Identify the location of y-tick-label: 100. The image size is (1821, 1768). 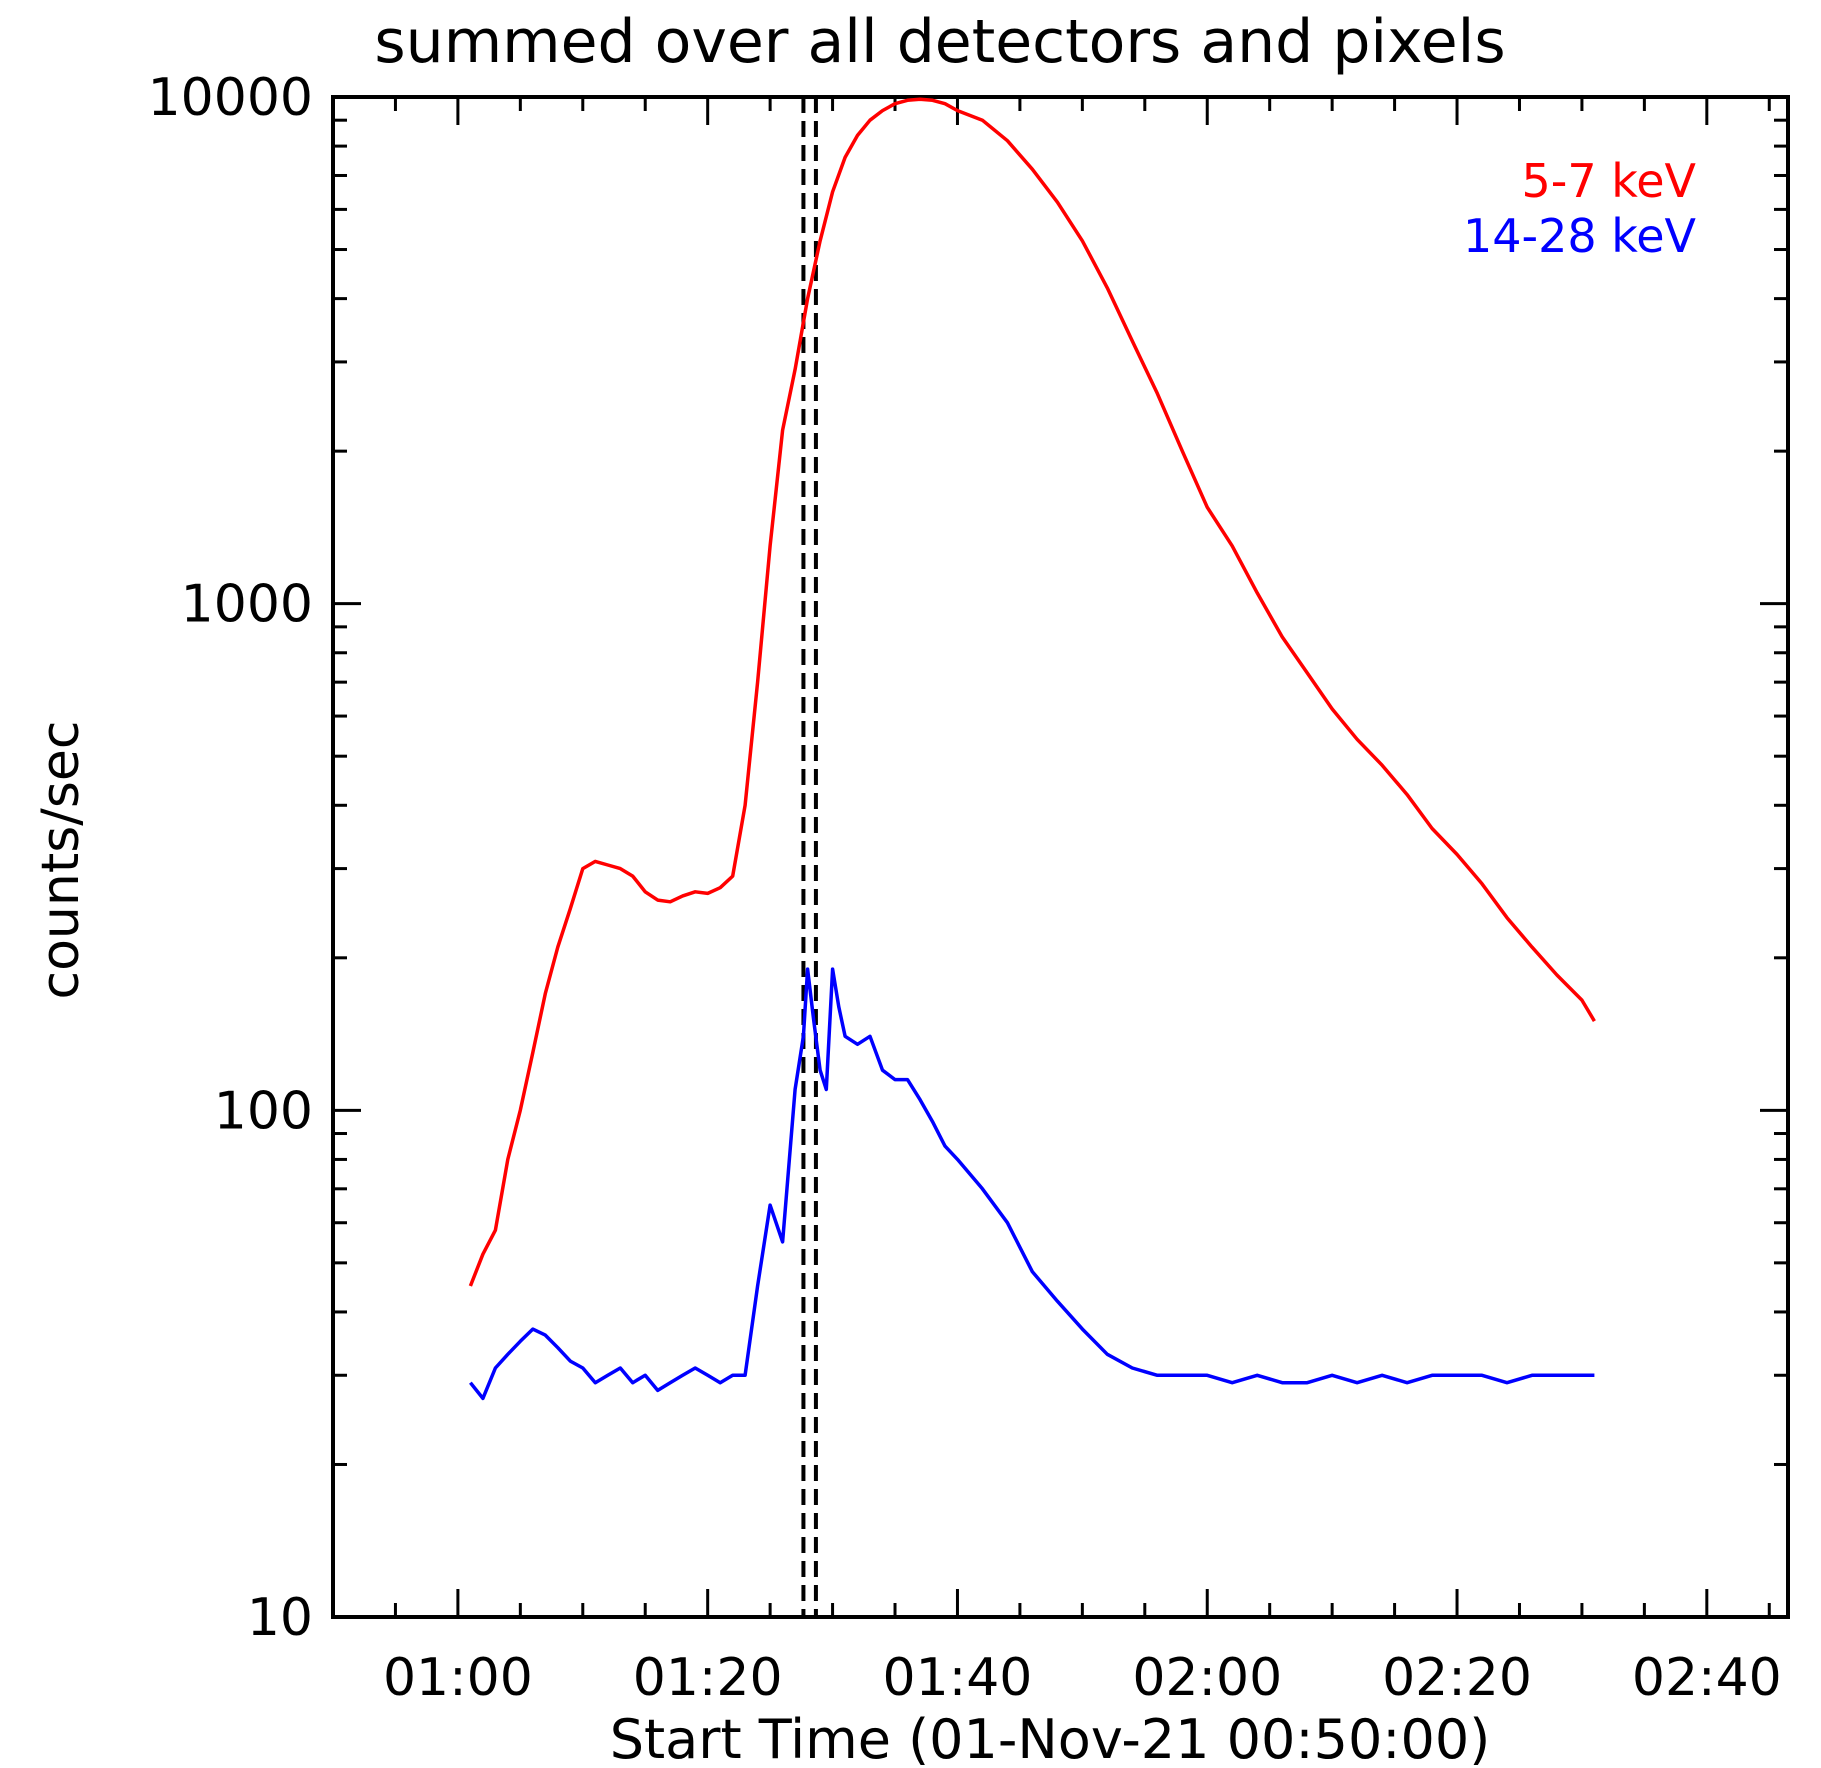
(263, 1111).